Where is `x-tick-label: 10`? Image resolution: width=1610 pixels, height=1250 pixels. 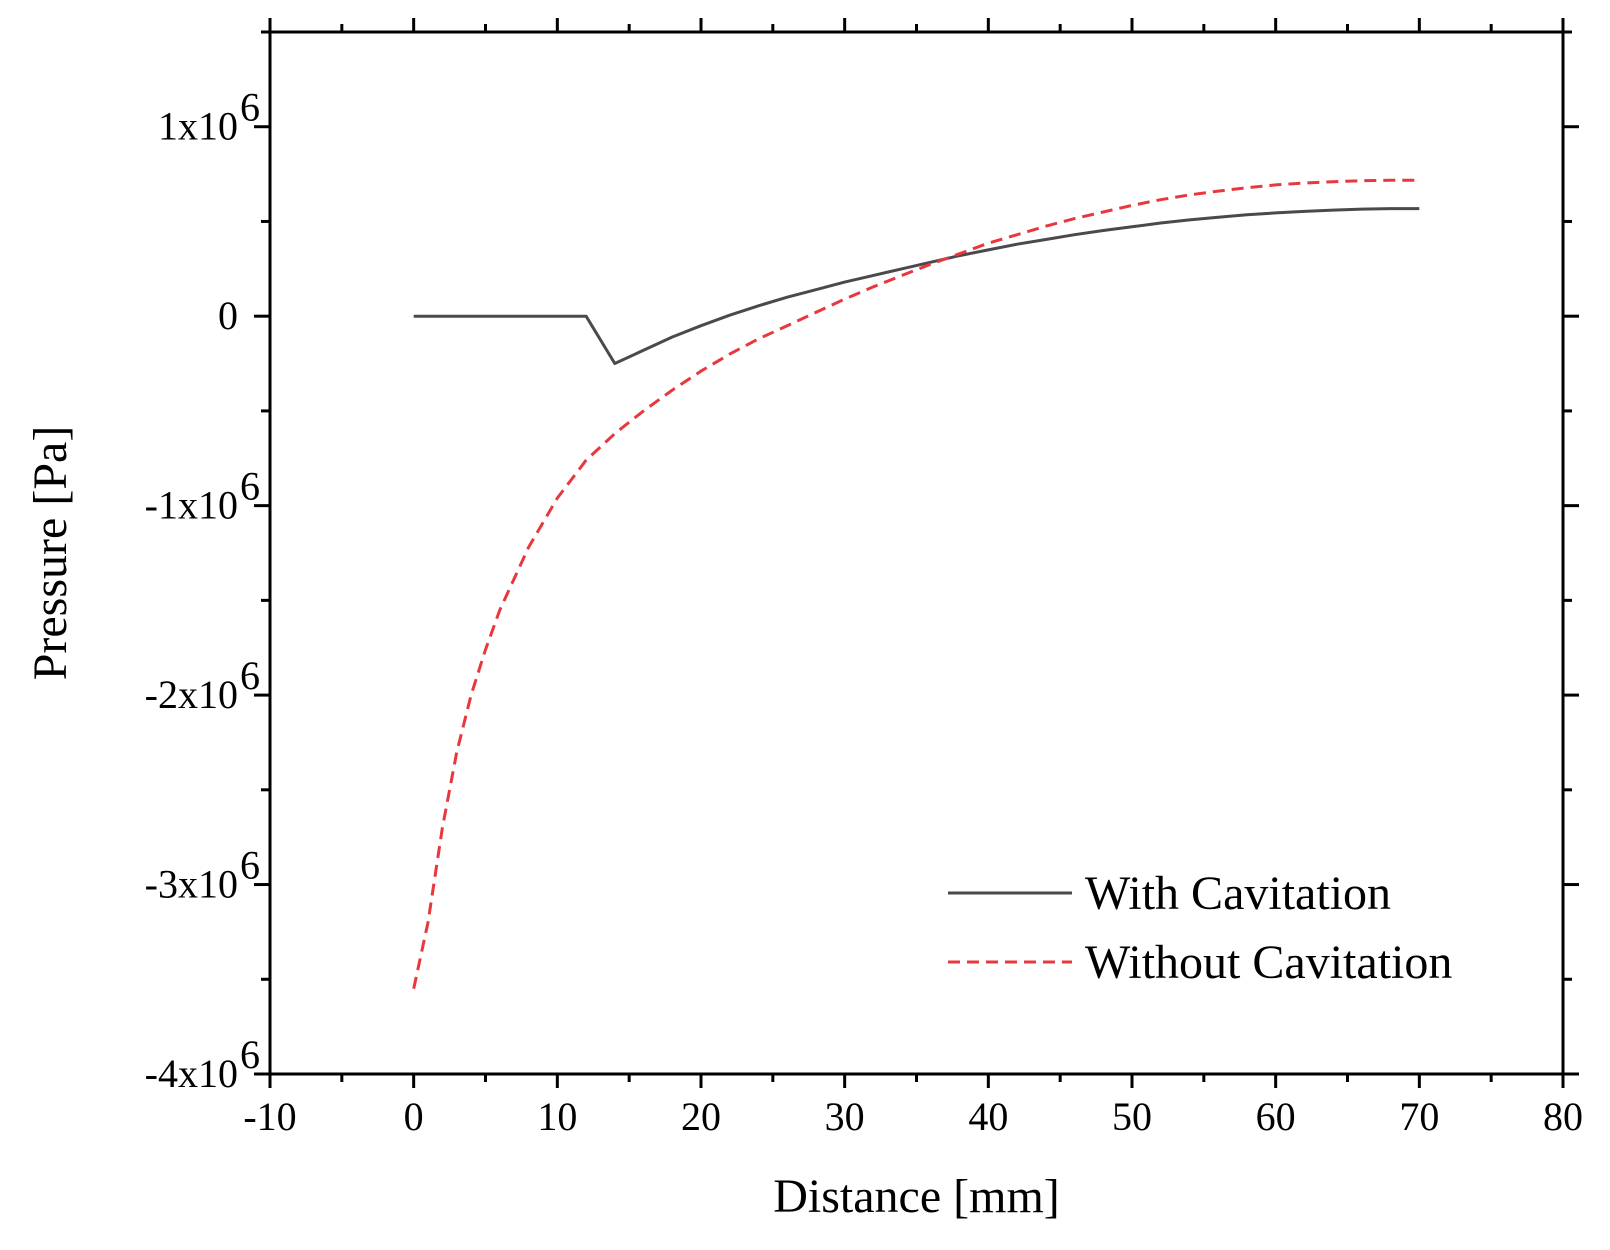
x-tick-label: 10 is located at coordinates (557, 1116).